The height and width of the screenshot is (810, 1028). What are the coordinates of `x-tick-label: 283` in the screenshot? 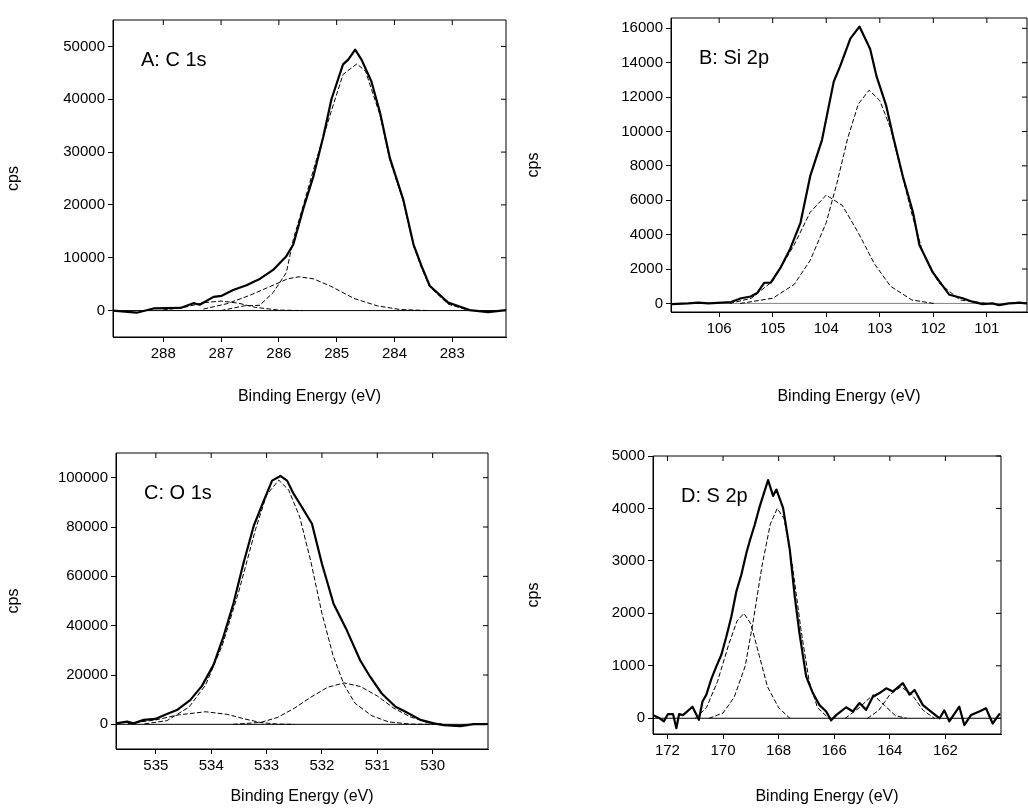 It's located at (452, 353).